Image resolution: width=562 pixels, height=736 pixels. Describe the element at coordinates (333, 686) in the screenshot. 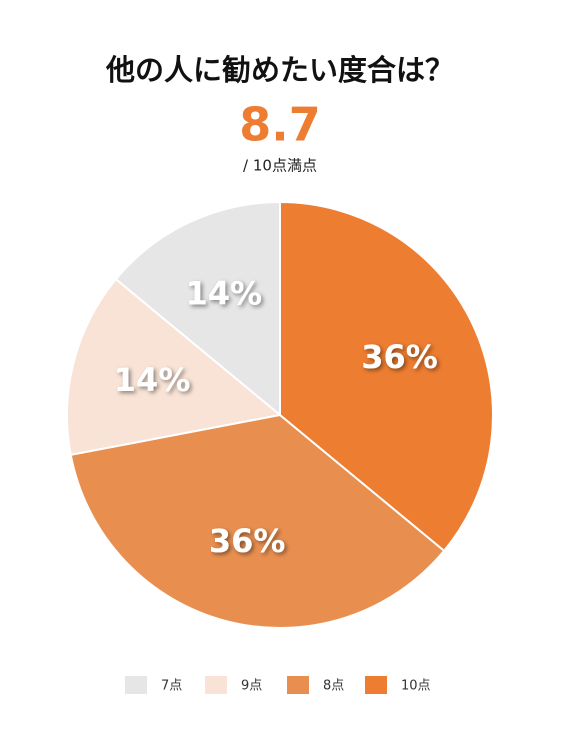

I see `legend-label: 8点` at that location.